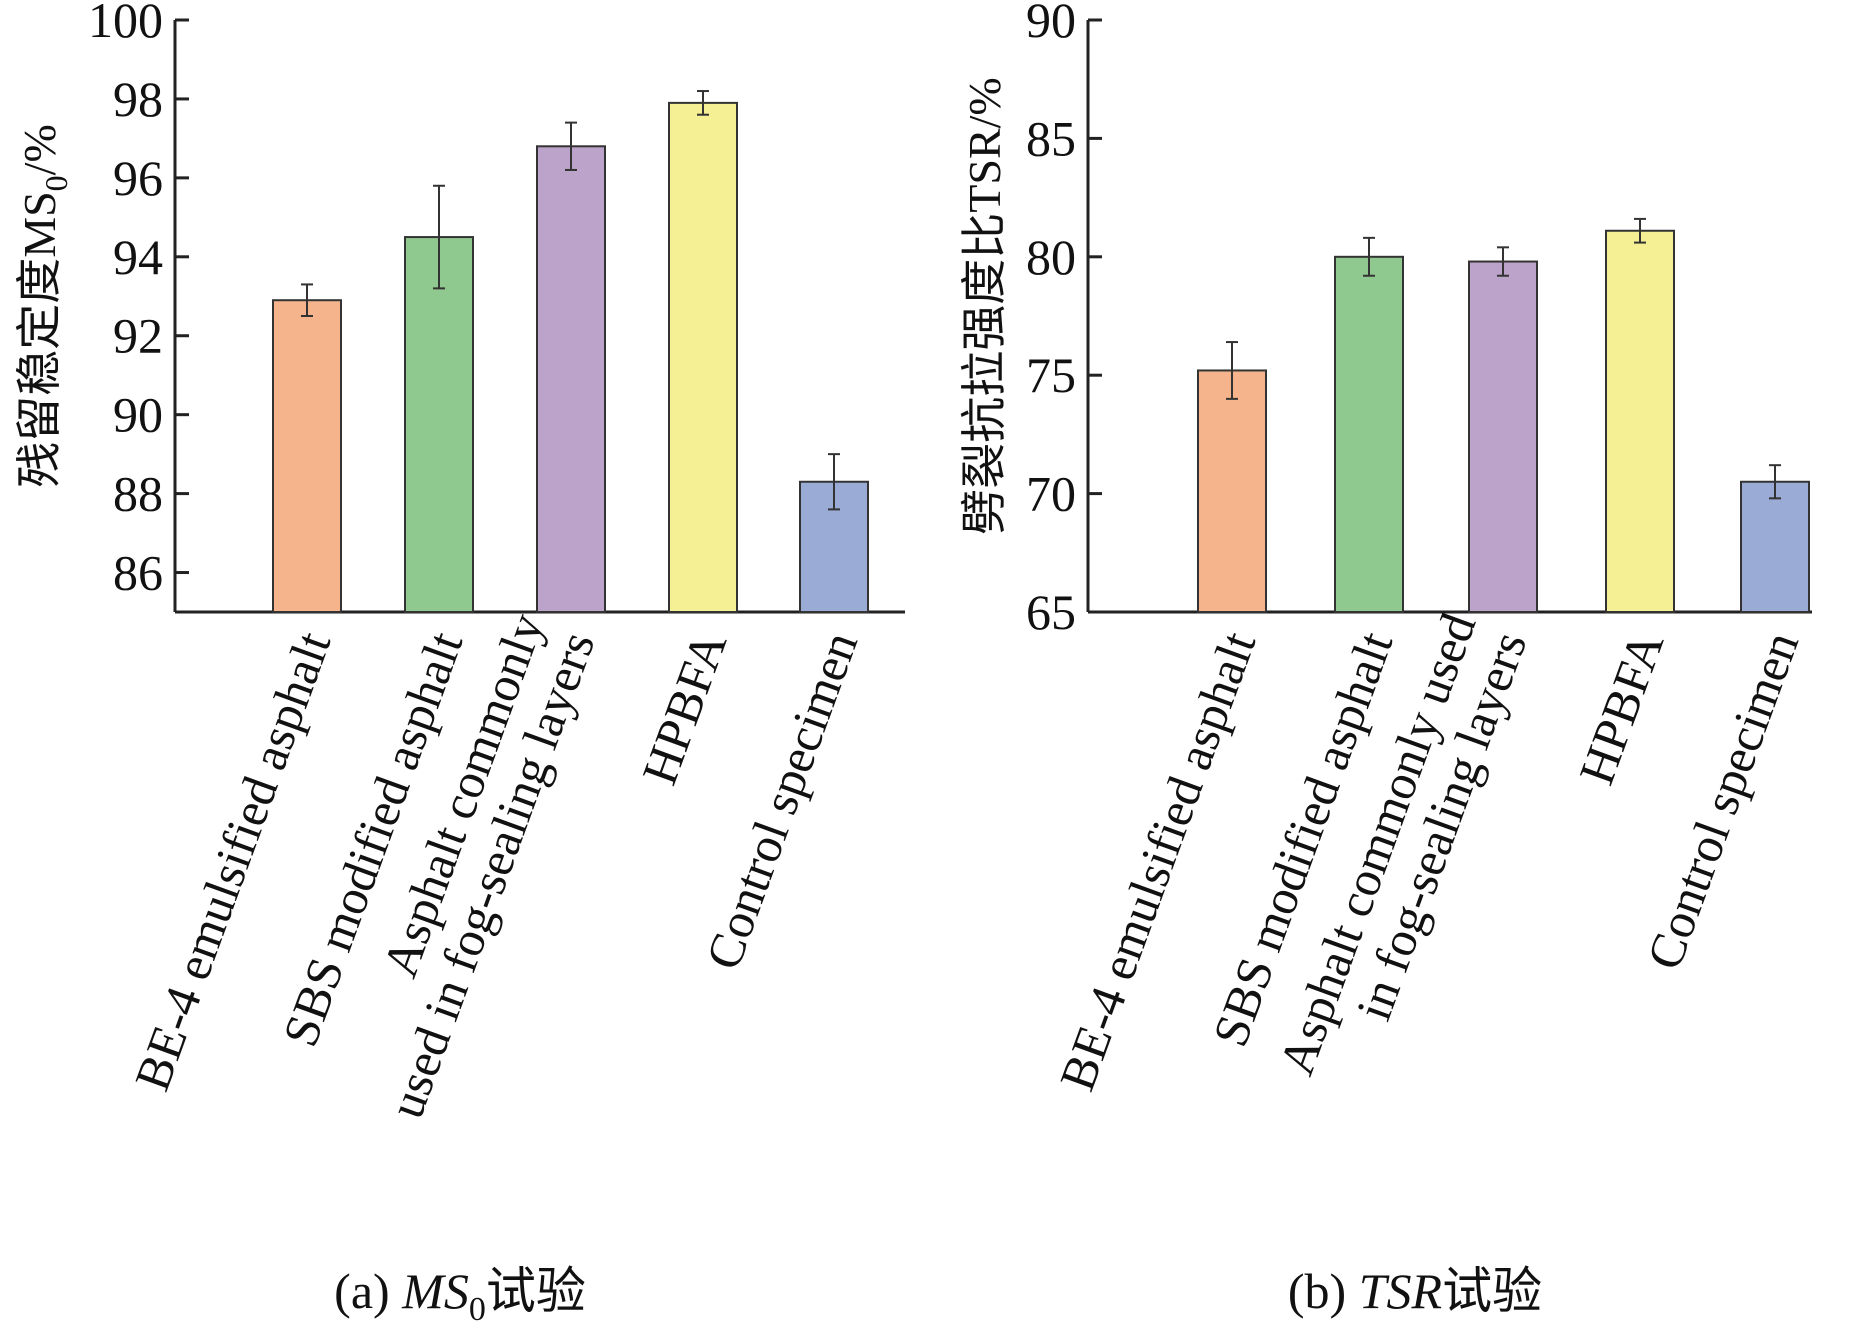 The image size is (1876, 1330). What do you see at coordinates (138, 257) in the screenshot?
I see `y-tick-label: 94` at bounding box center [138, 257].